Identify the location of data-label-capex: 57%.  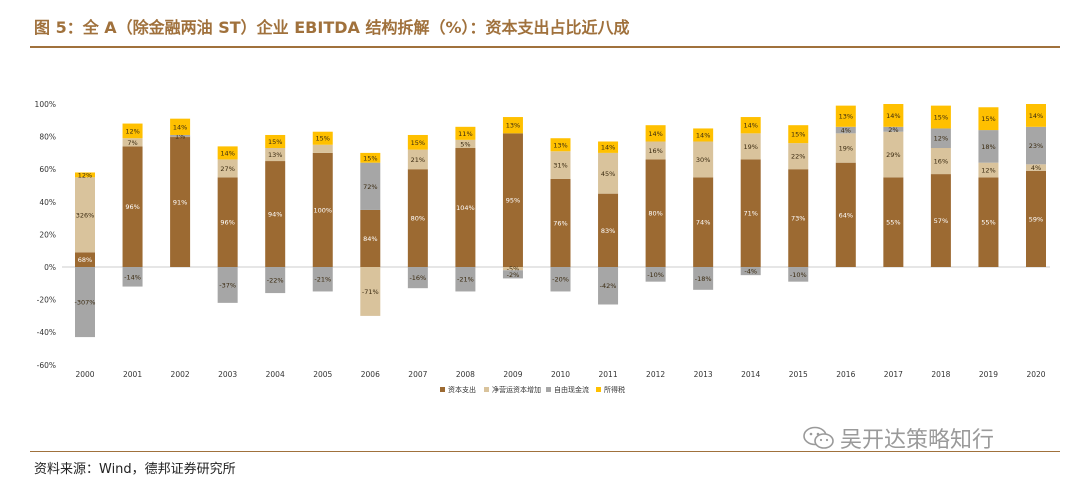
(941, 221).